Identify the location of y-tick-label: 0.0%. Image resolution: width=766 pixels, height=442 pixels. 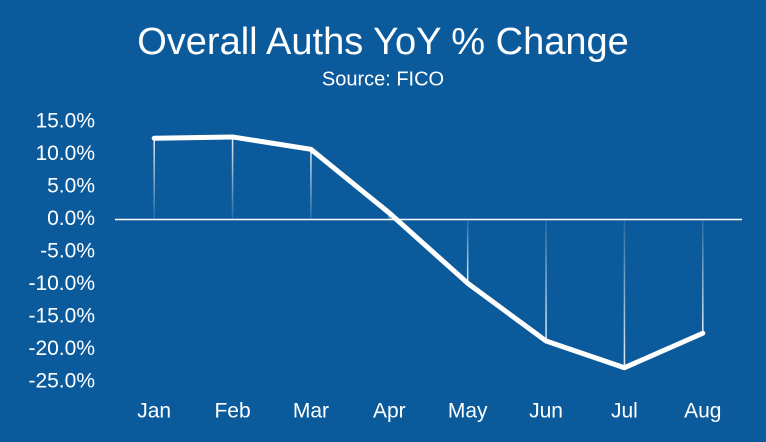
(71, 218).